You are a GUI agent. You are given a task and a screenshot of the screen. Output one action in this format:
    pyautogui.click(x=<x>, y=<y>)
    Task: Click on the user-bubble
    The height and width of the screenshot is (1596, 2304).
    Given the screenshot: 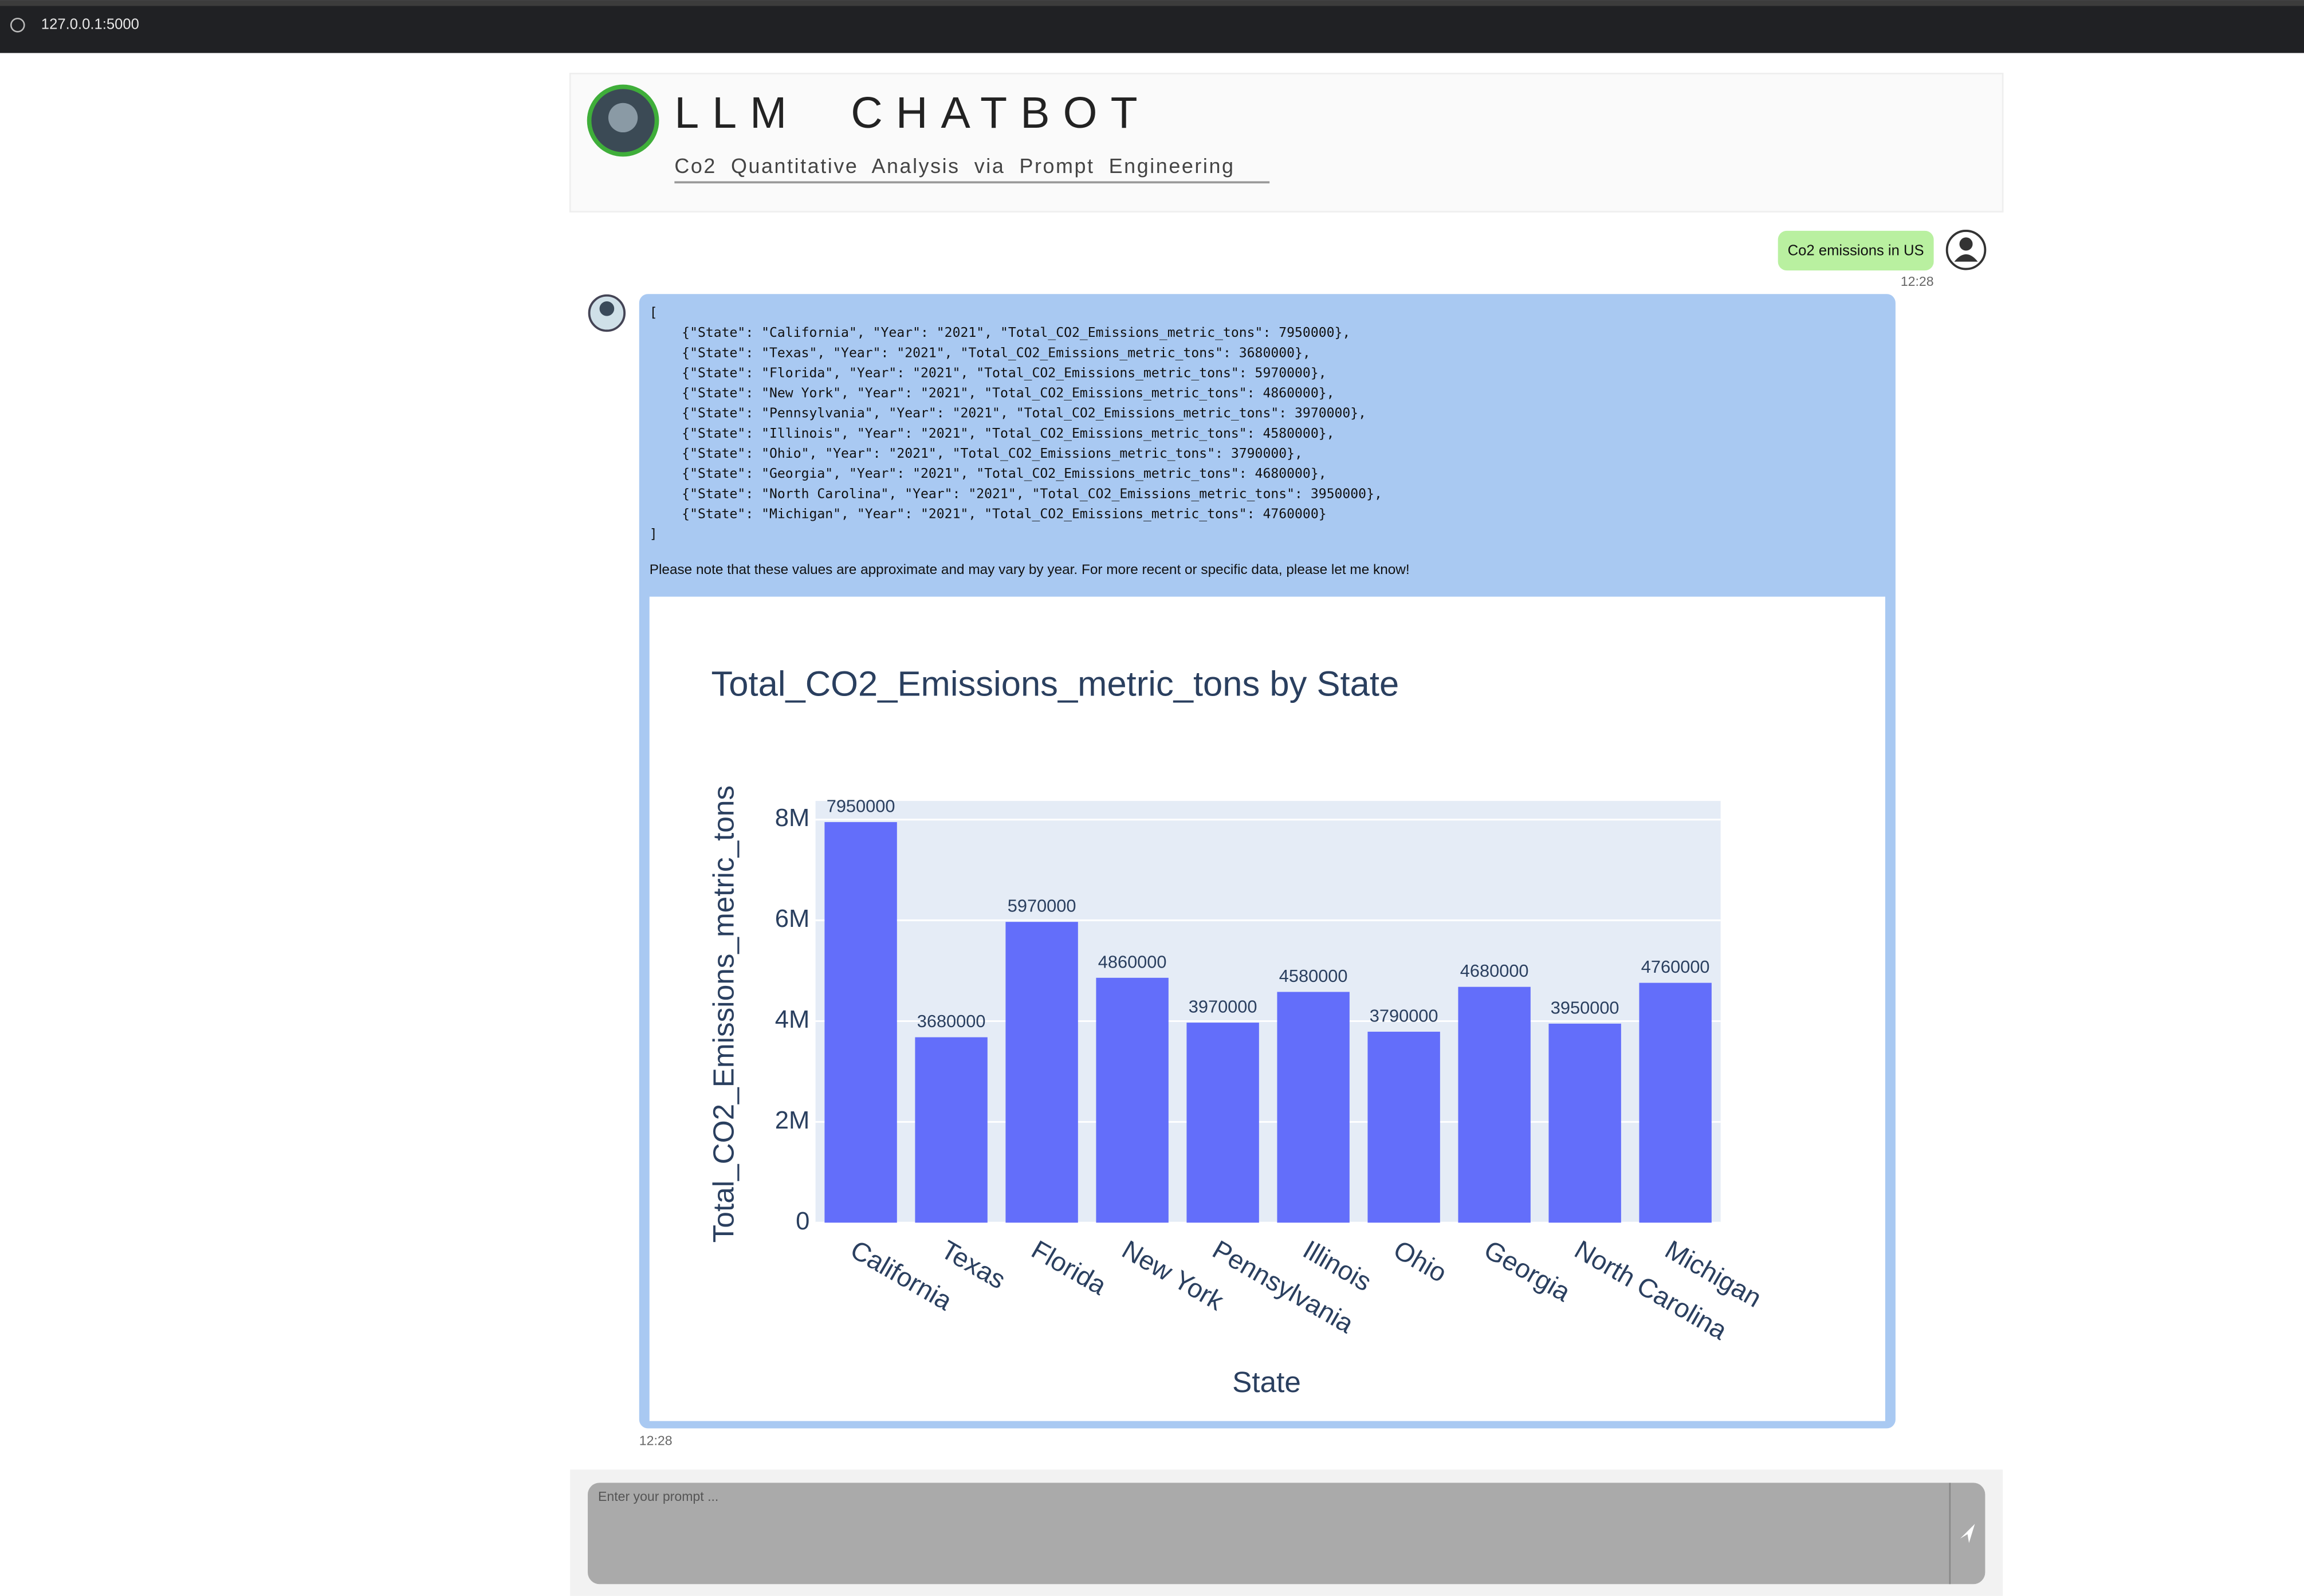 What is the action you would take?
    pyautogui.click(x=1856, y=251)
    